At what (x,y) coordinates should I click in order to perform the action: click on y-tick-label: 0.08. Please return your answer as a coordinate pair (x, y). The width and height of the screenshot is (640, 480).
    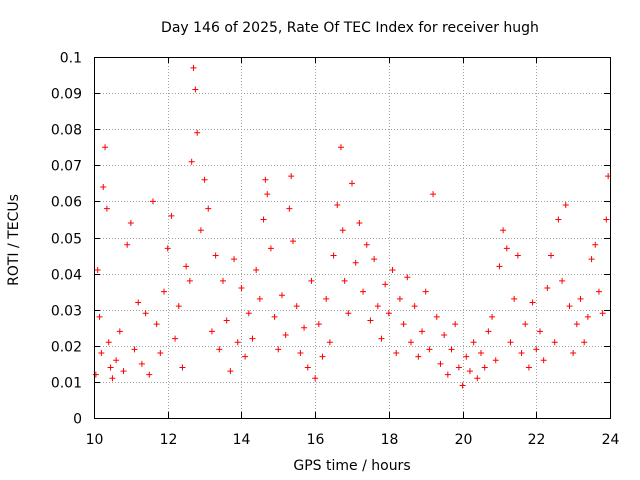
    Looking at the image, I should click on (66, 131).